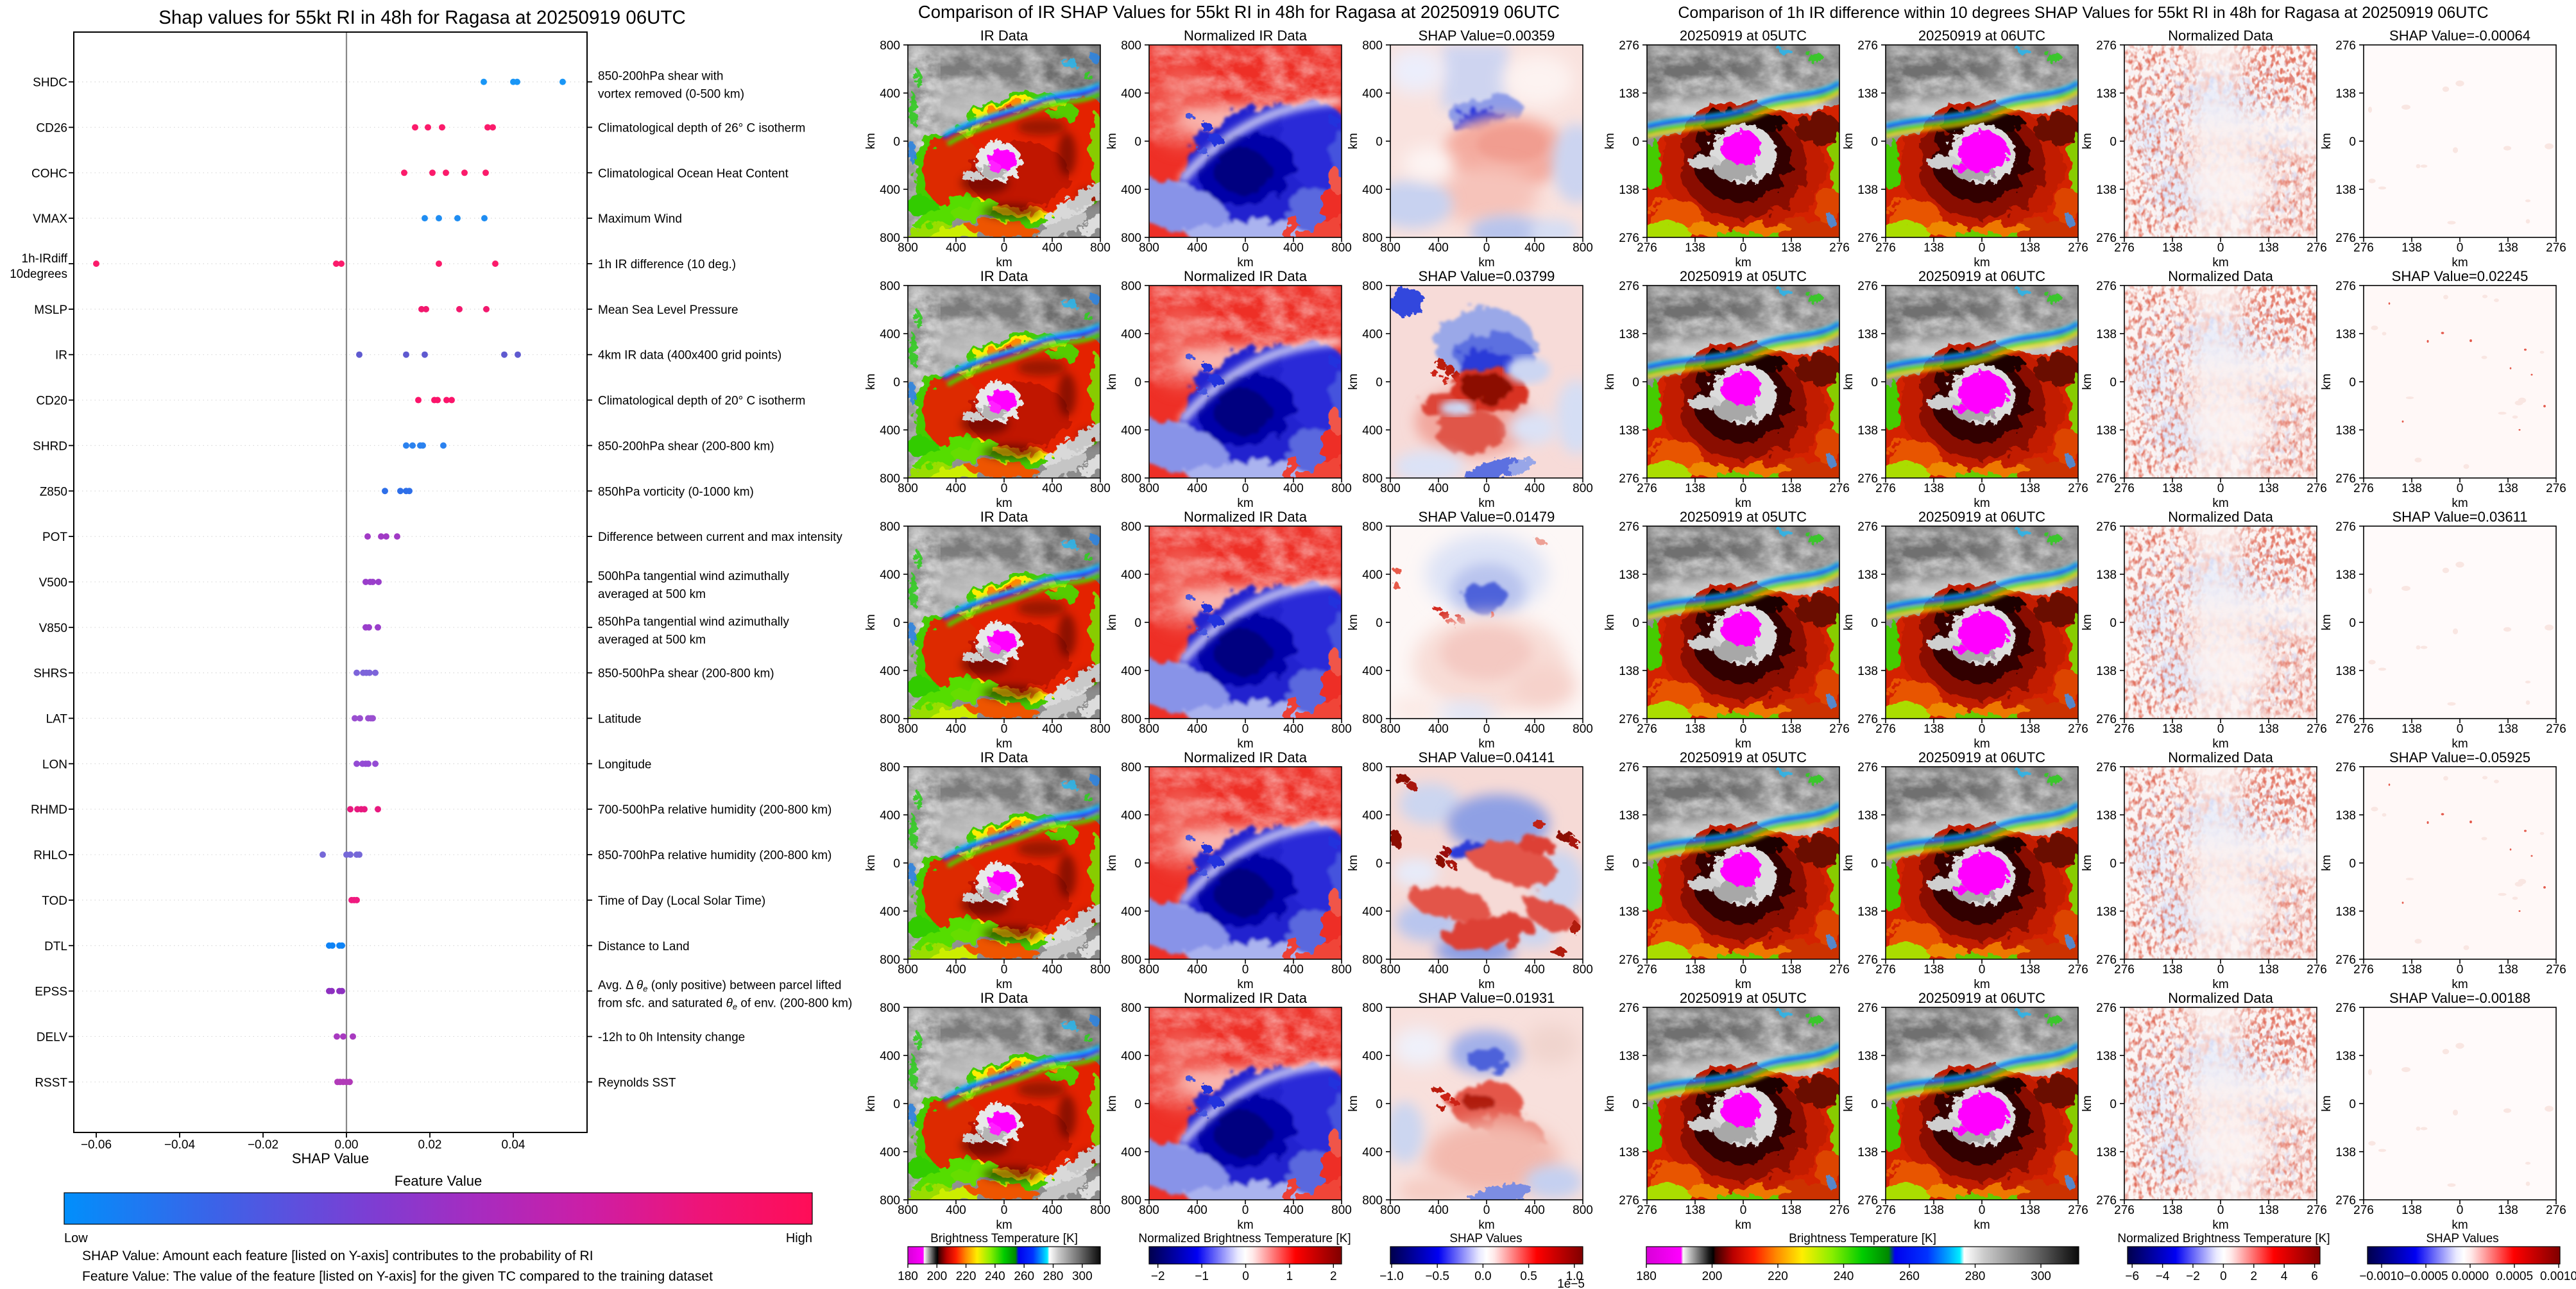 The height and width of the screenshot is (1289, 2576). I want to click on svg-text:Climatological Ocean Heat Cont: Climatological Ocean Heat Content, so click(693, 173).